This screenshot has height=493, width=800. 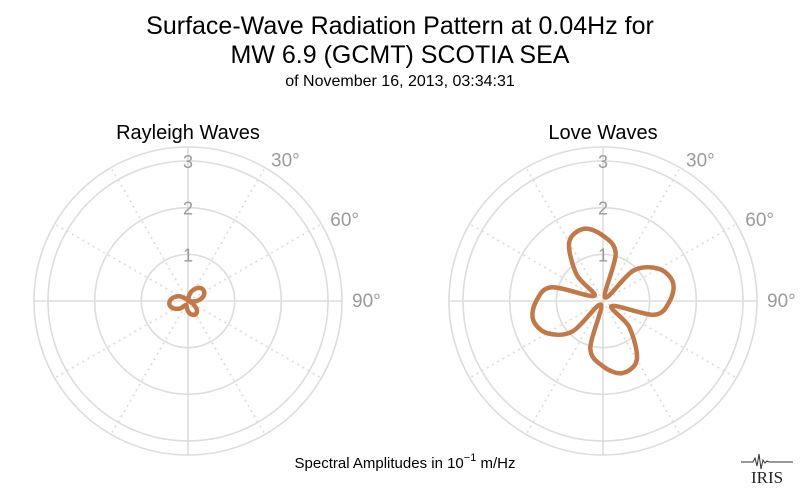 I want to click on amplitude-unit-label: Spectral Amplitudes in 10−1 m/Hz, so click(x=400, y=462).